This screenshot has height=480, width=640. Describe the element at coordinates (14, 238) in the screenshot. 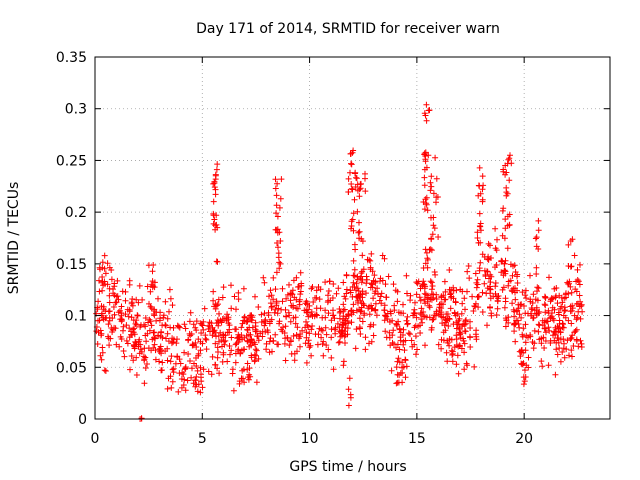

I see `y-axis-label: SRMTID / TECUs` at that location.